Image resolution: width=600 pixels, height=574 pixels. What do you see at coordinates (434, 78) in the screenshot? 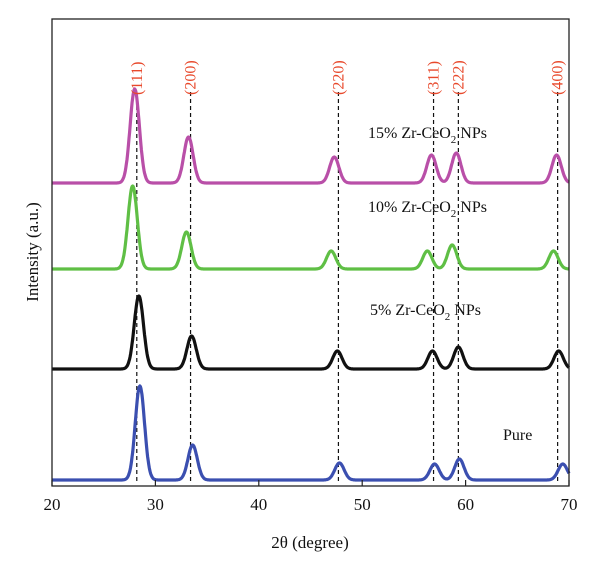
I see `peak-label: (311)` at bounding box center [434, 78].